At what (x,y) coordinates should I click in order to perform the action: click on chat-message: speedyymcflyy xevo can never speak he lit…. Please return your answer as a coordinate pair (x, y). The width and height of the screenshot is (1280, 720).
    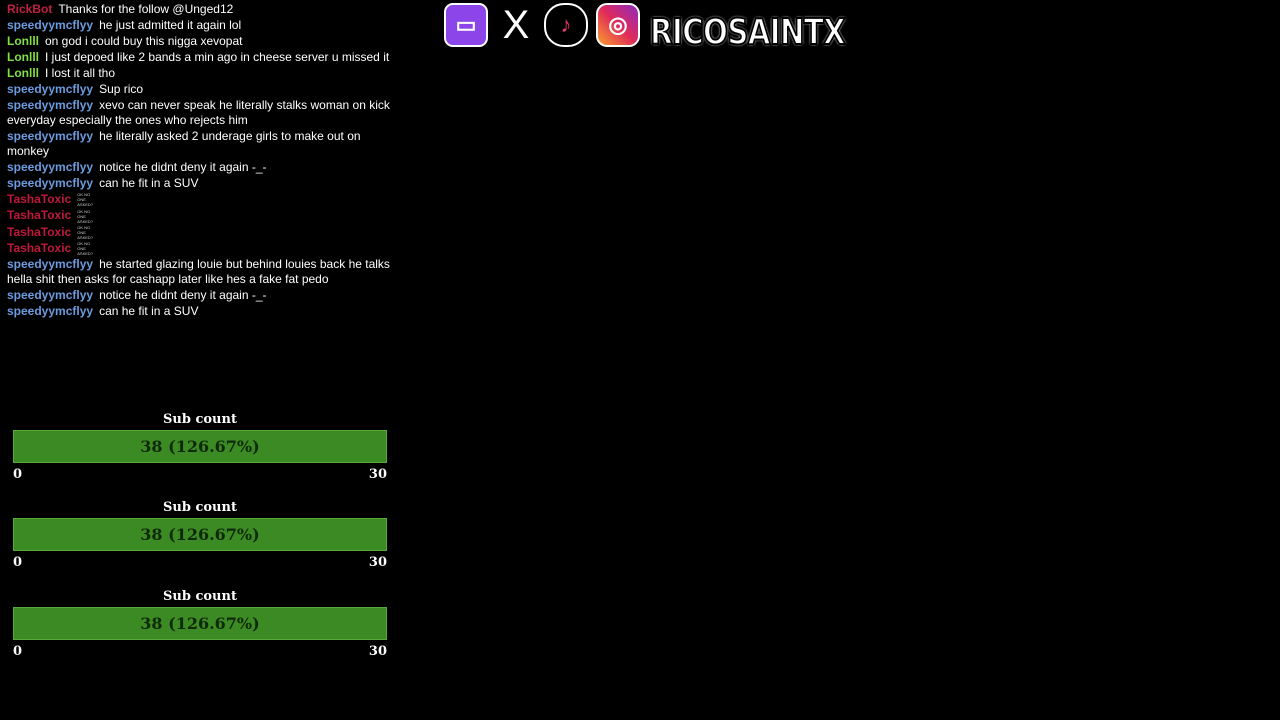
    Looking at the image, I should click on (202, 113).